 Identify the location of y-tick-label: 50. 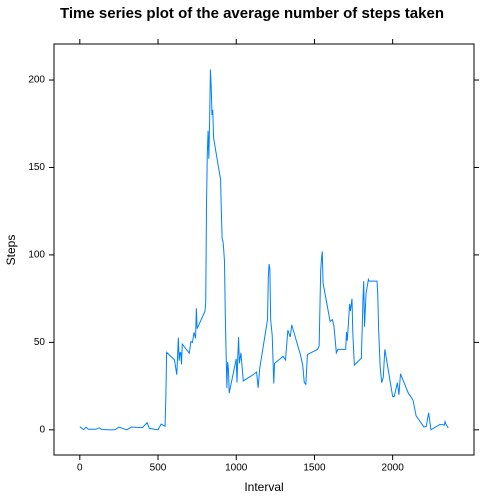
(40, 342).